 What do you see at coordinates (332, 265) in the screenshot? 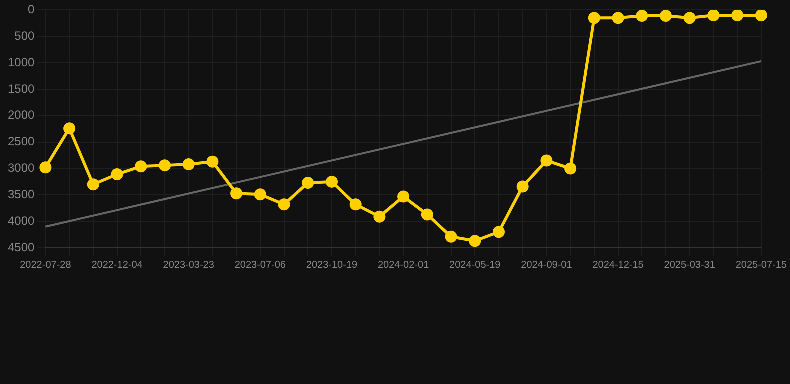
I see `x-tick-label: 2023-10-19` at bounding box center [332, 265].